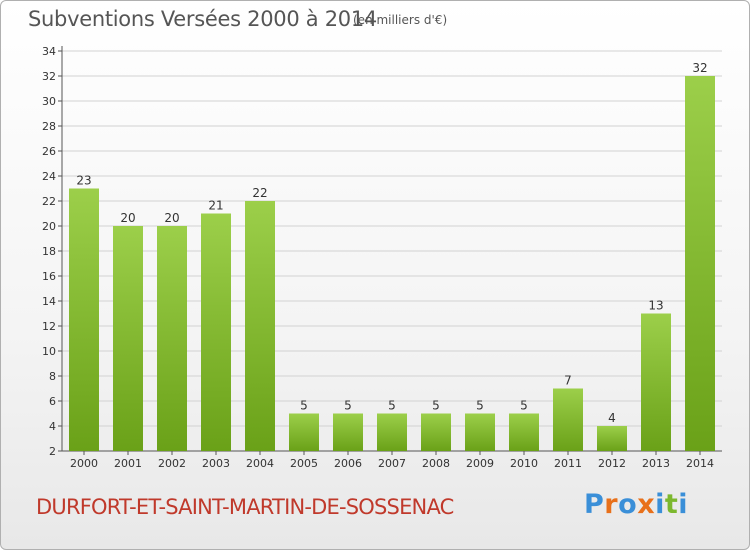 Image resolution: width=750 pixels, height=550 pixels. I want to click on x-tick-label: 2003, so click(216, 463).